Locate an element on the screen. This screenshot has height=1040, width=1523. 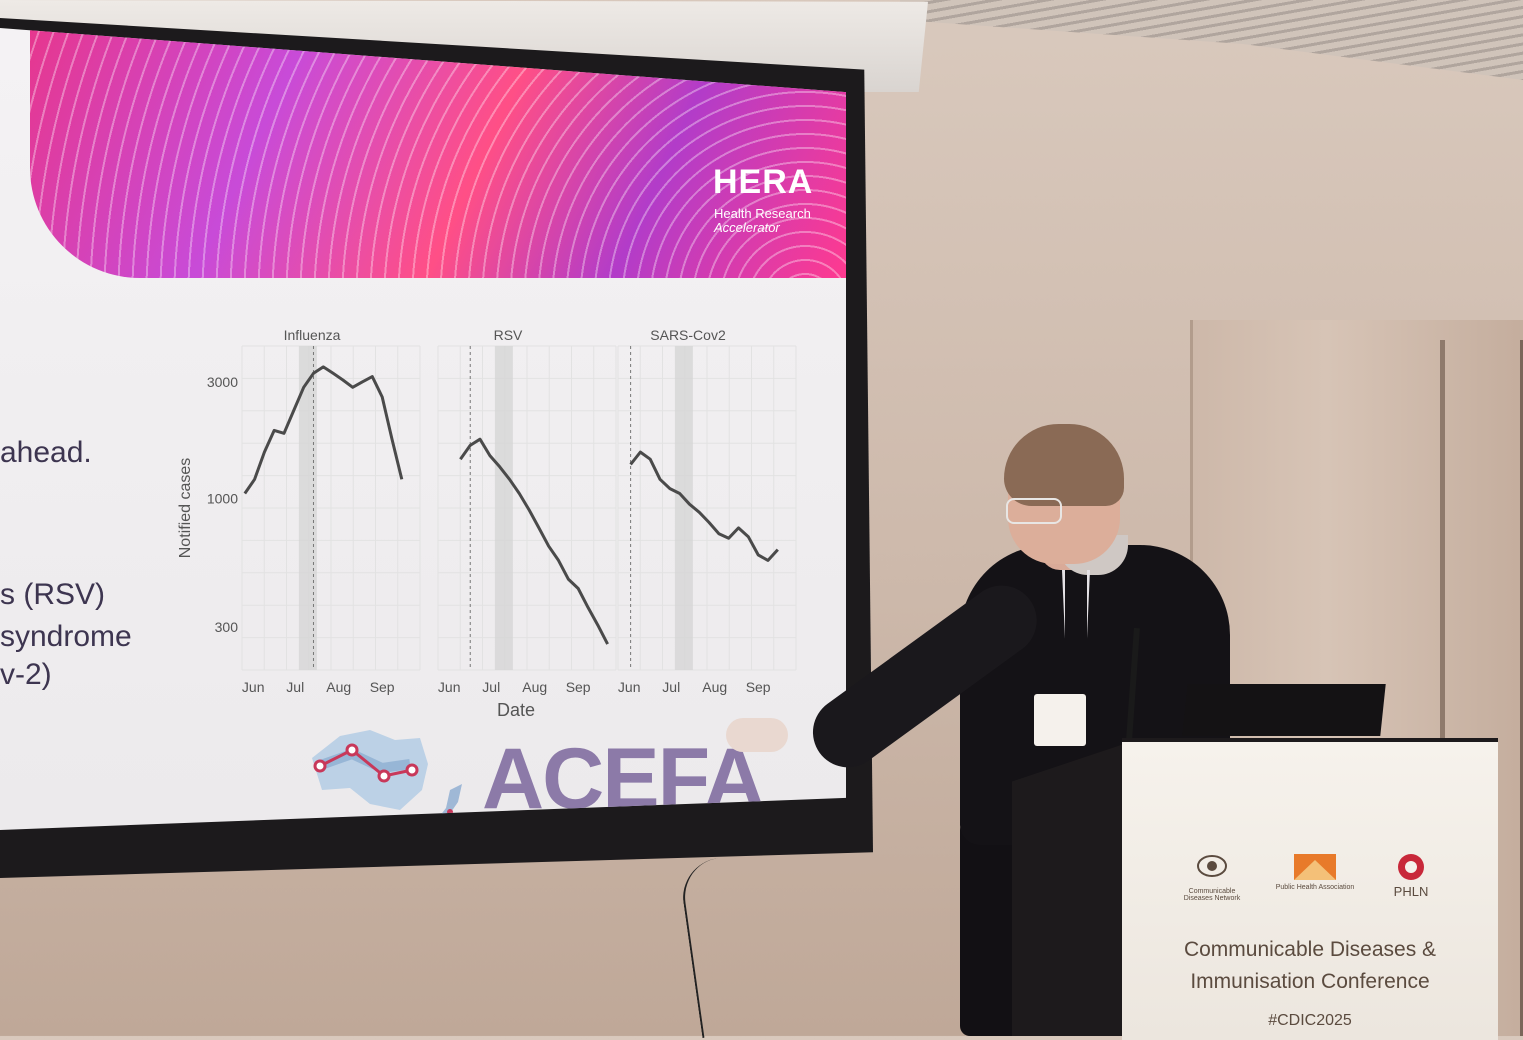
network-logo-text: Communicable Diseases Network is located at coordinates (1212, 895).